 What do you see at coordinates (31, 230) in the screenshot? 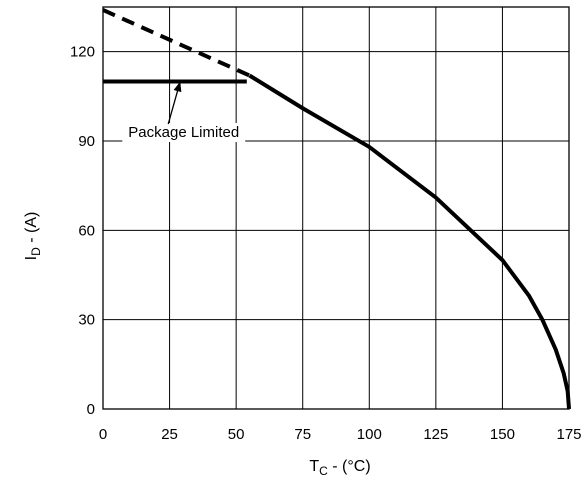
I see `y-axis-label-unit: - (A)` at bounding box center [31, 230].